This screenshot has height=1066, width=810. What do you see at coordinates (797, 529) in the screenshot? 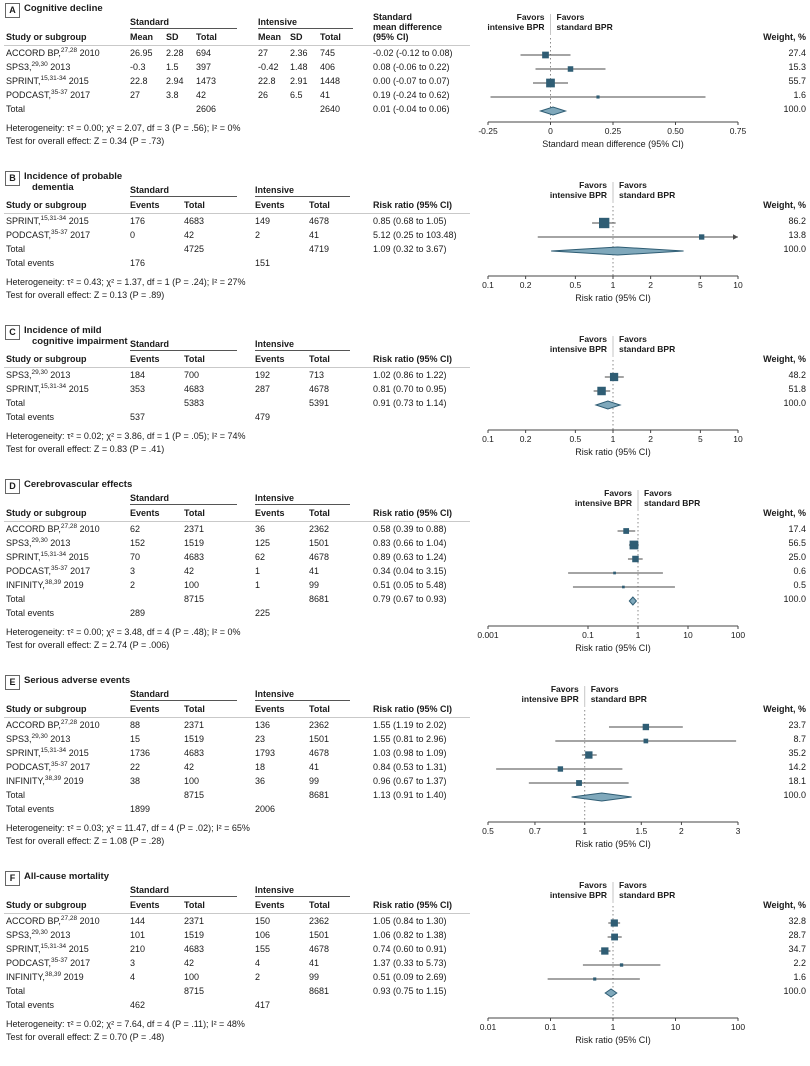
I see `weight-value: 17.4` at bounding box center [797, 529].